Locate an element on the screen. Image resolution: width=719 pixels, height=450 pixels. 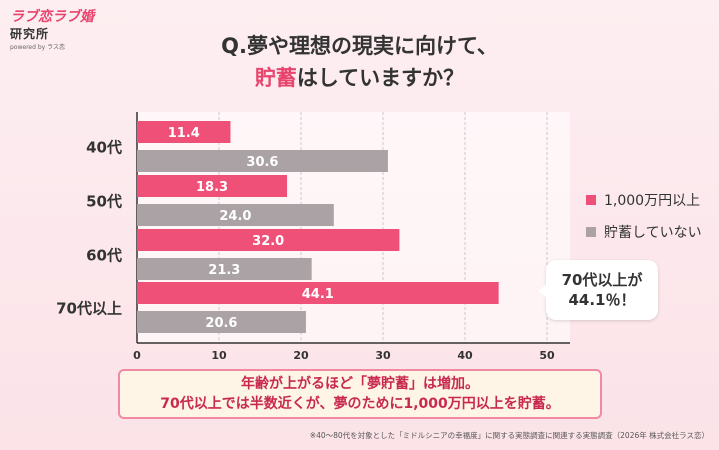
x-tick-label-0: 0 is located at coordinates (137, 355).